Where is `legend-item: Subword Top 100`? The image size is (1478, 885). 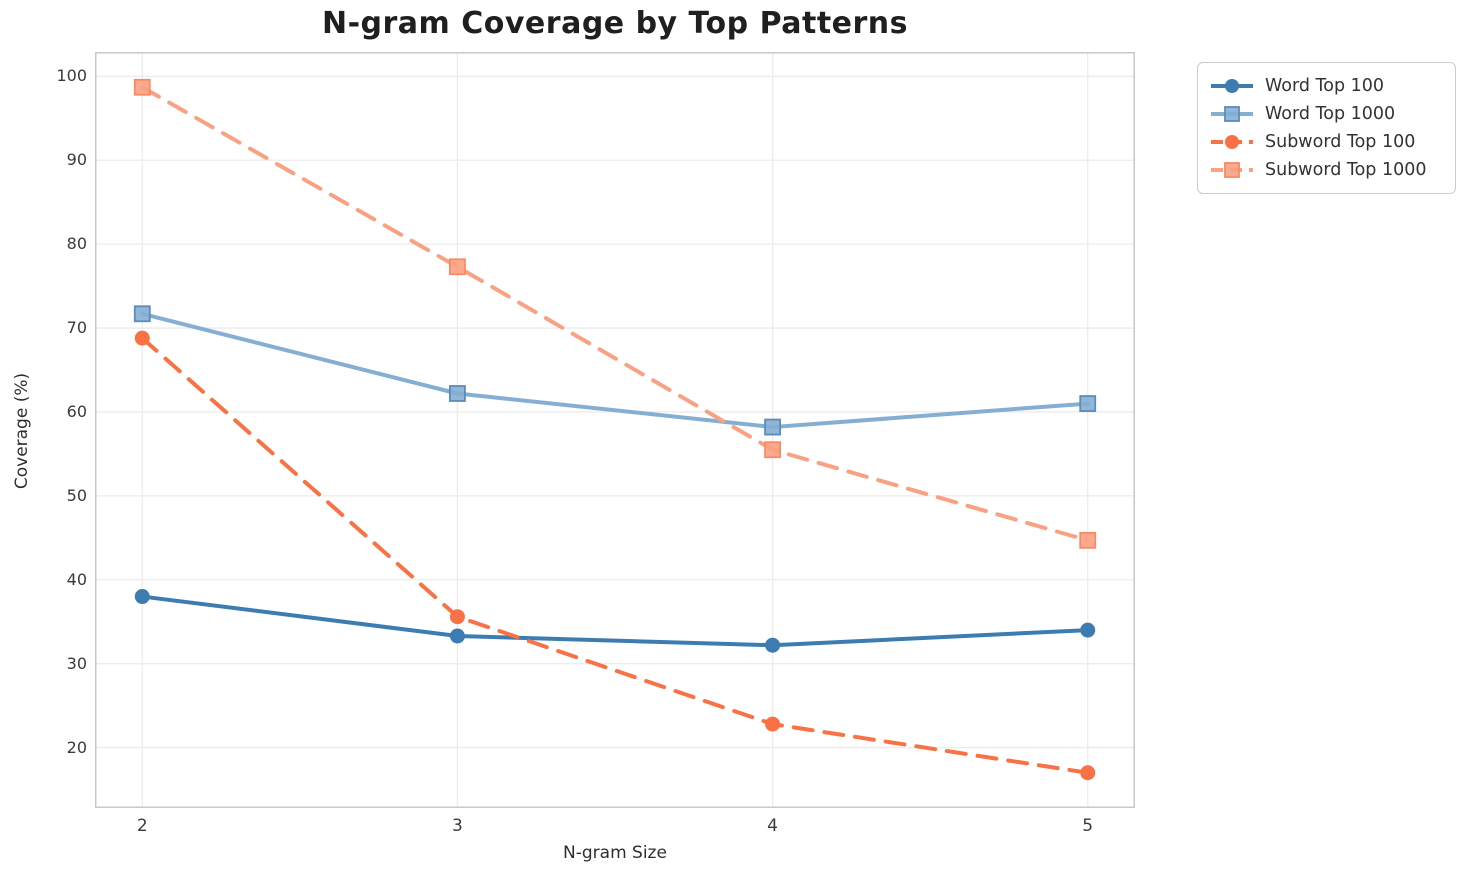
legend-item: Subword Top 100 is located at coordinates (1325, 142).